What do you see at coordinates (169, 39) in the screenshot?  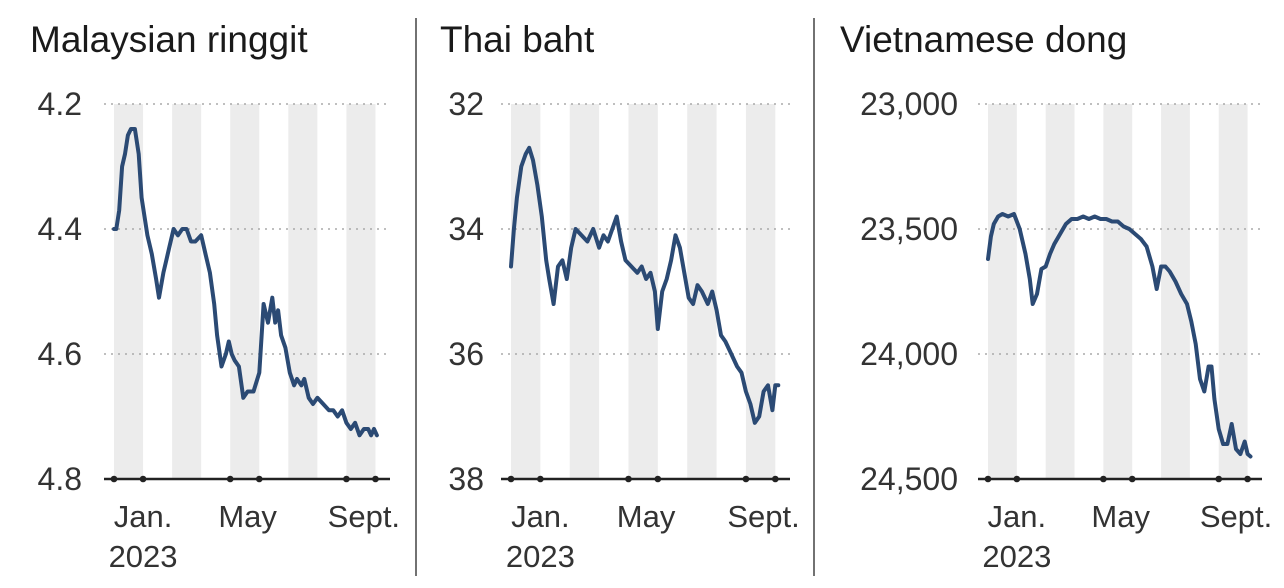 I see `chart-title: Malaysian ringgit` at bounding box center [169, 39].